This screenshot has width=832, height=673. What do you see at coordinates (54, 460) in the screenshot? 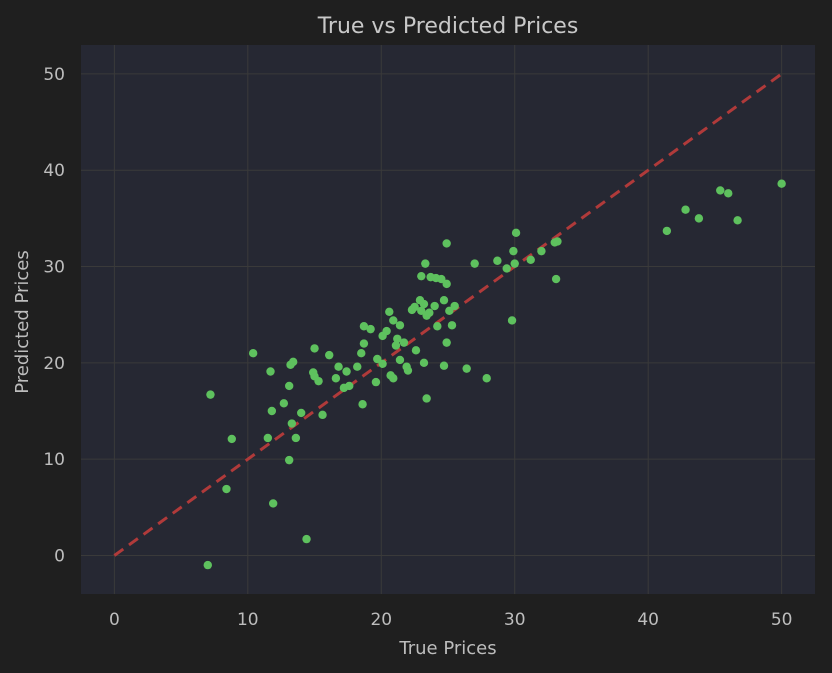
I see `y-tick-label: 10` at bounding box center [54, 460].